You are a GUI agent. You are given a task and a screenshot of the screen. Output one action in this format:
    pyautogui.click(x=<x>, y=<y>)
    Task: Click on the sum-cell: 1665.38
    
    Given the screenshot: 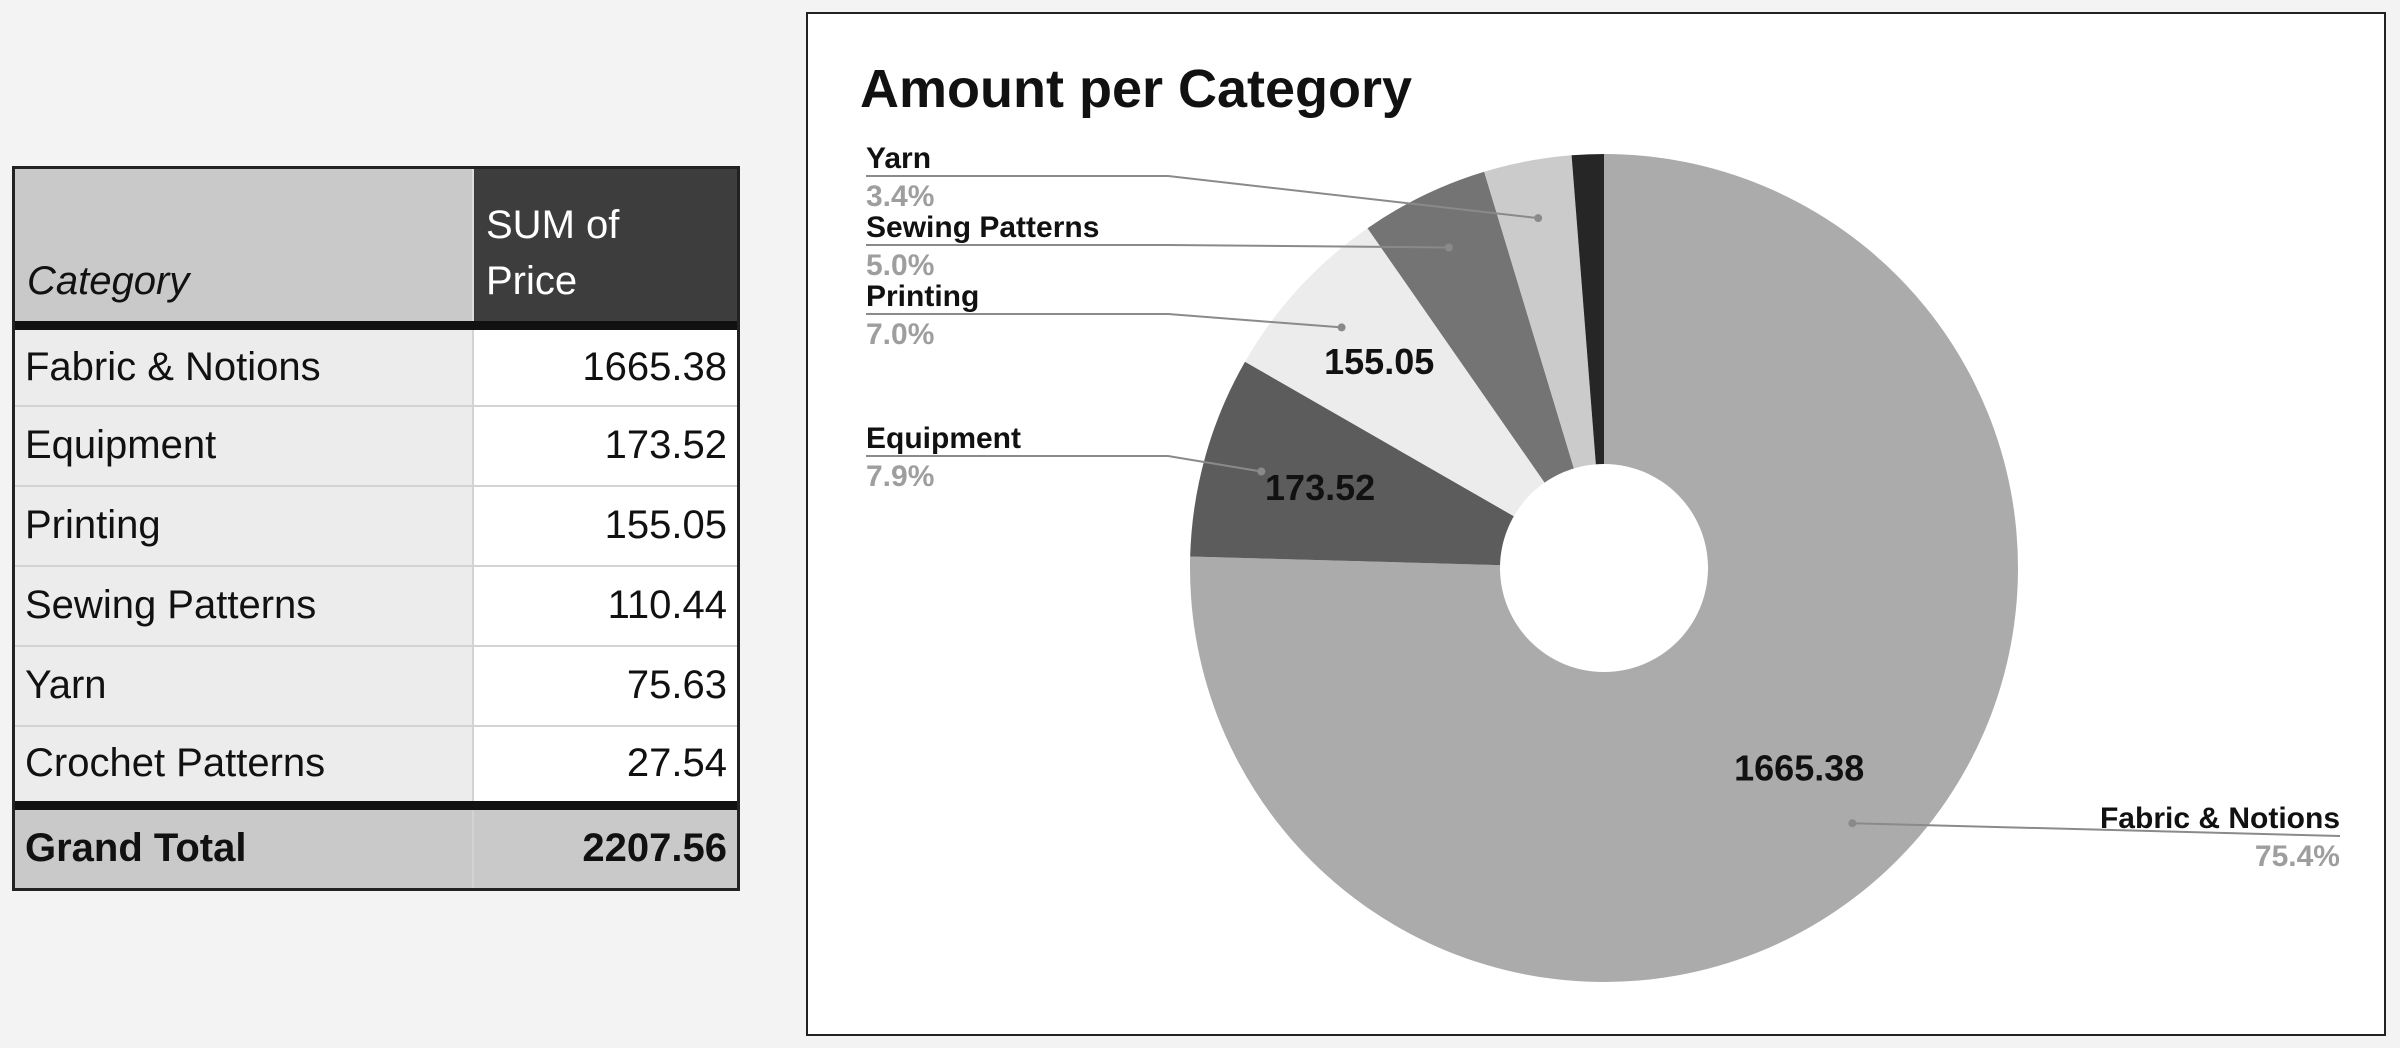 What is the action you would take?
    pyautogui.click(x=605, y=366)
    